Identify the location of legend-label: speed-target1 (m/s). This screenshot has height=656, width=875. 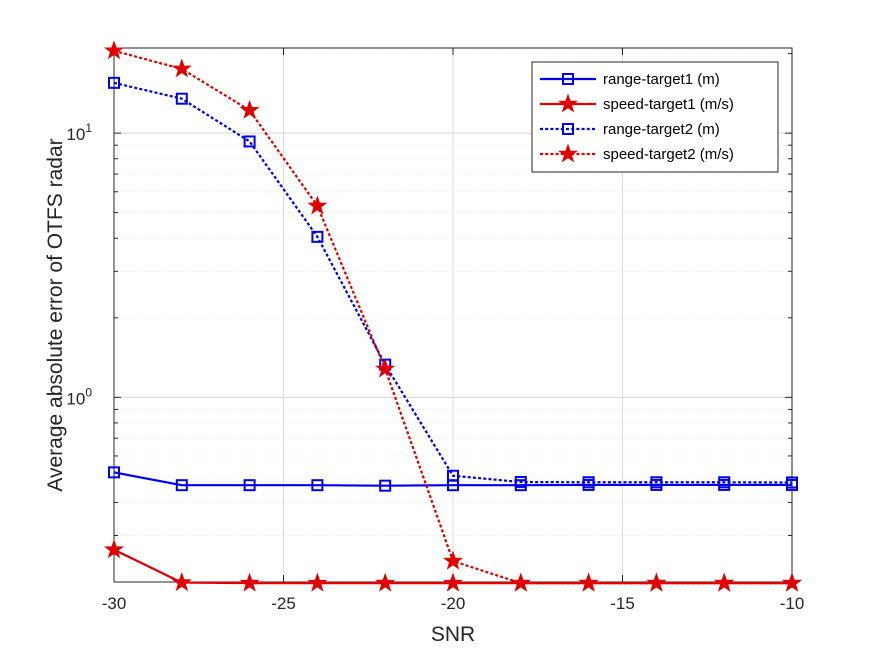
(668, 104).